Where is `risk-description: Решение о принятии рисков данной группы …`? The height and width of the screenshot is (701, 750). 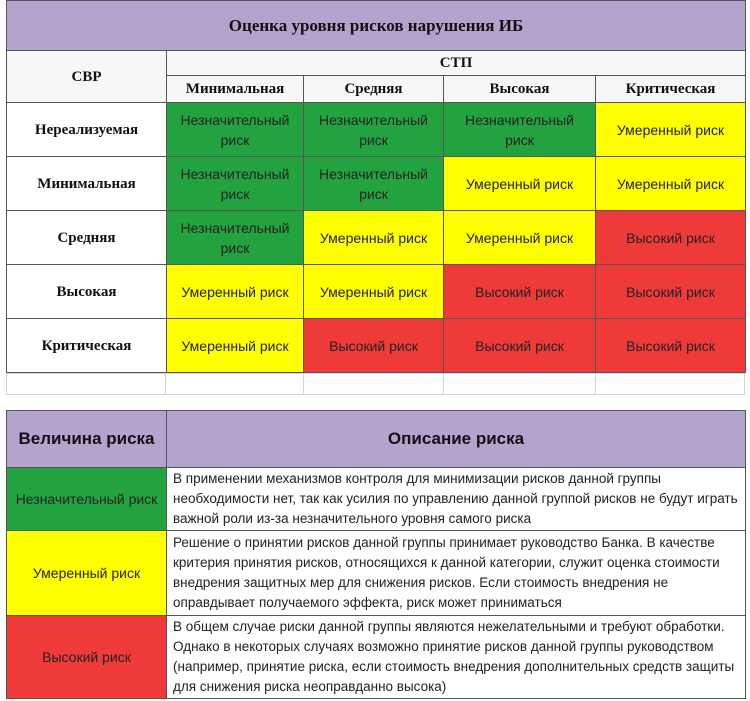 risk-description: Решение о принятии рисков данной группы … is located at coordinates (456, 573).